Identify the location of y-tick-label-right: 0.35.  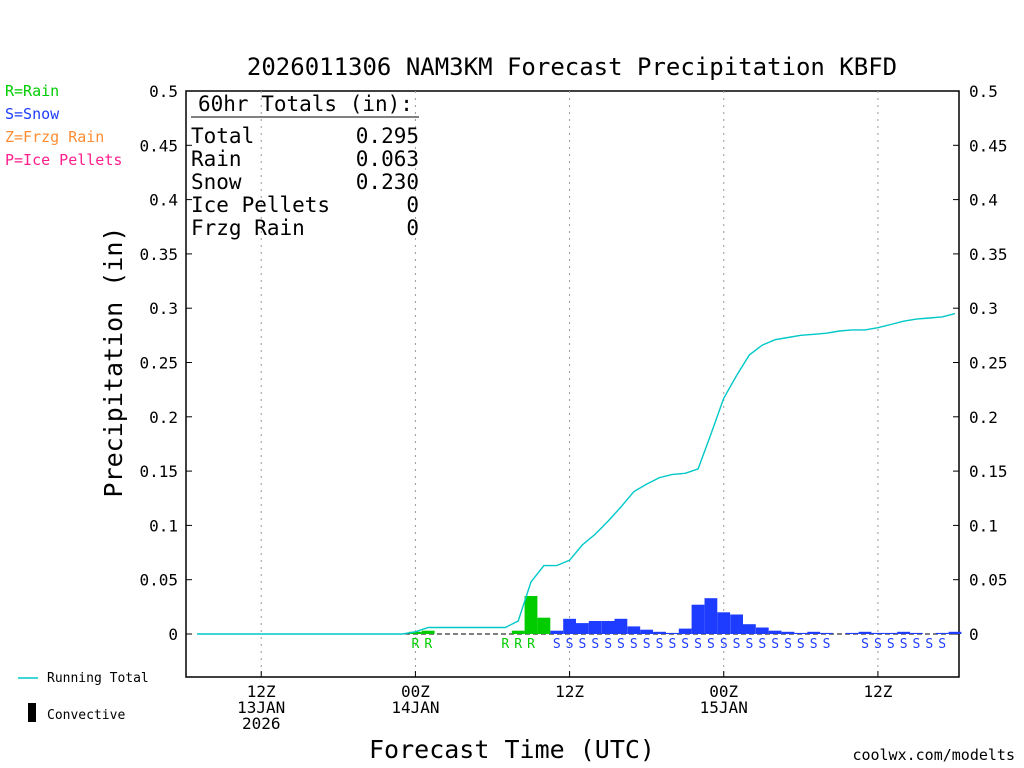
(988, 254).